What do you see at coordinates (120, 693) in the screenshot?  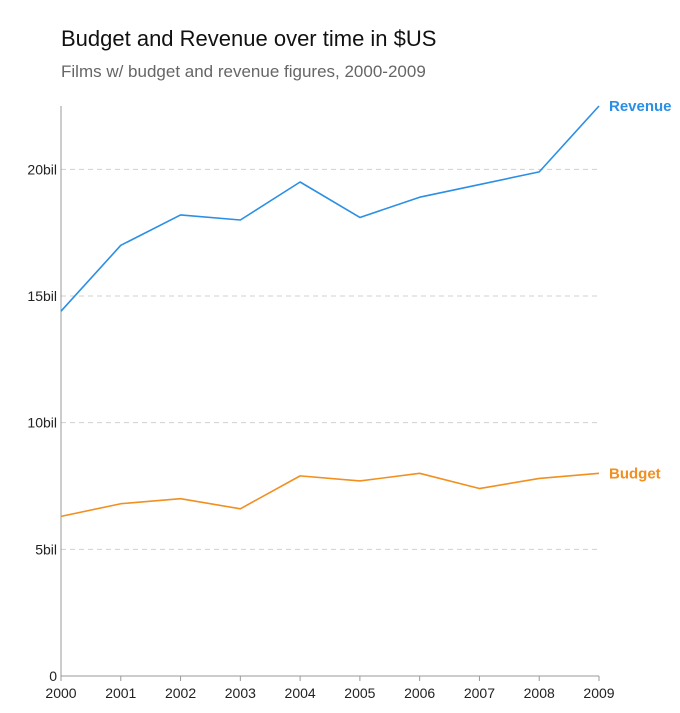 I see `x-tick-label: 2001` at bounding box center [120, 693].